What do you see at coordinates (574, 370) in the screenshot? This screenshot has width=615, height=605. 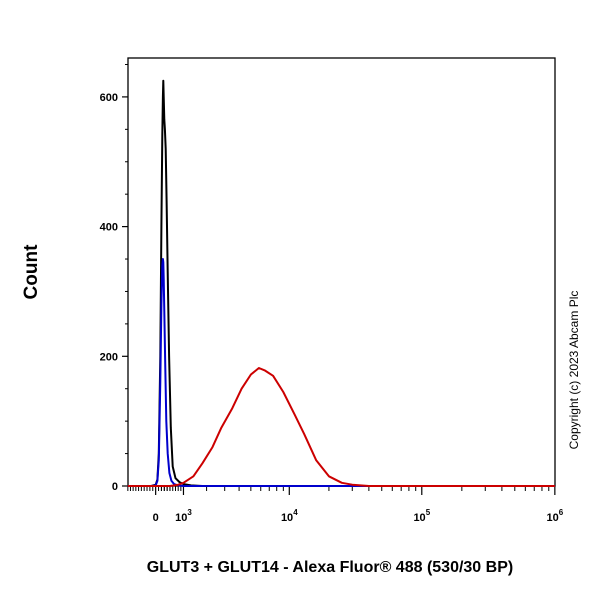 I see `copyright-text: Copyright (c) 2023 Abcam Plc` at bounding box center [574, 370].